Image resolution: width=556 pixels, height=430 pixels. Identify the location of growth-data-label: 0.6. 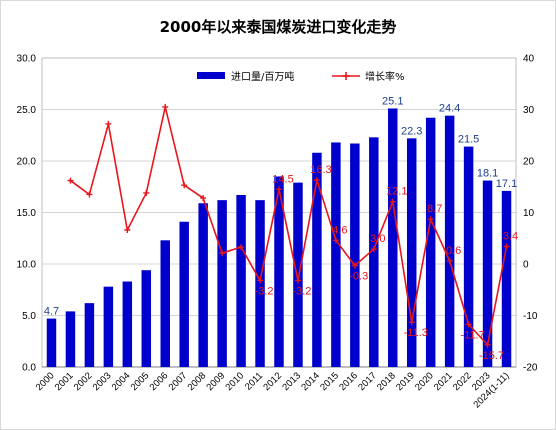
(453, 251).